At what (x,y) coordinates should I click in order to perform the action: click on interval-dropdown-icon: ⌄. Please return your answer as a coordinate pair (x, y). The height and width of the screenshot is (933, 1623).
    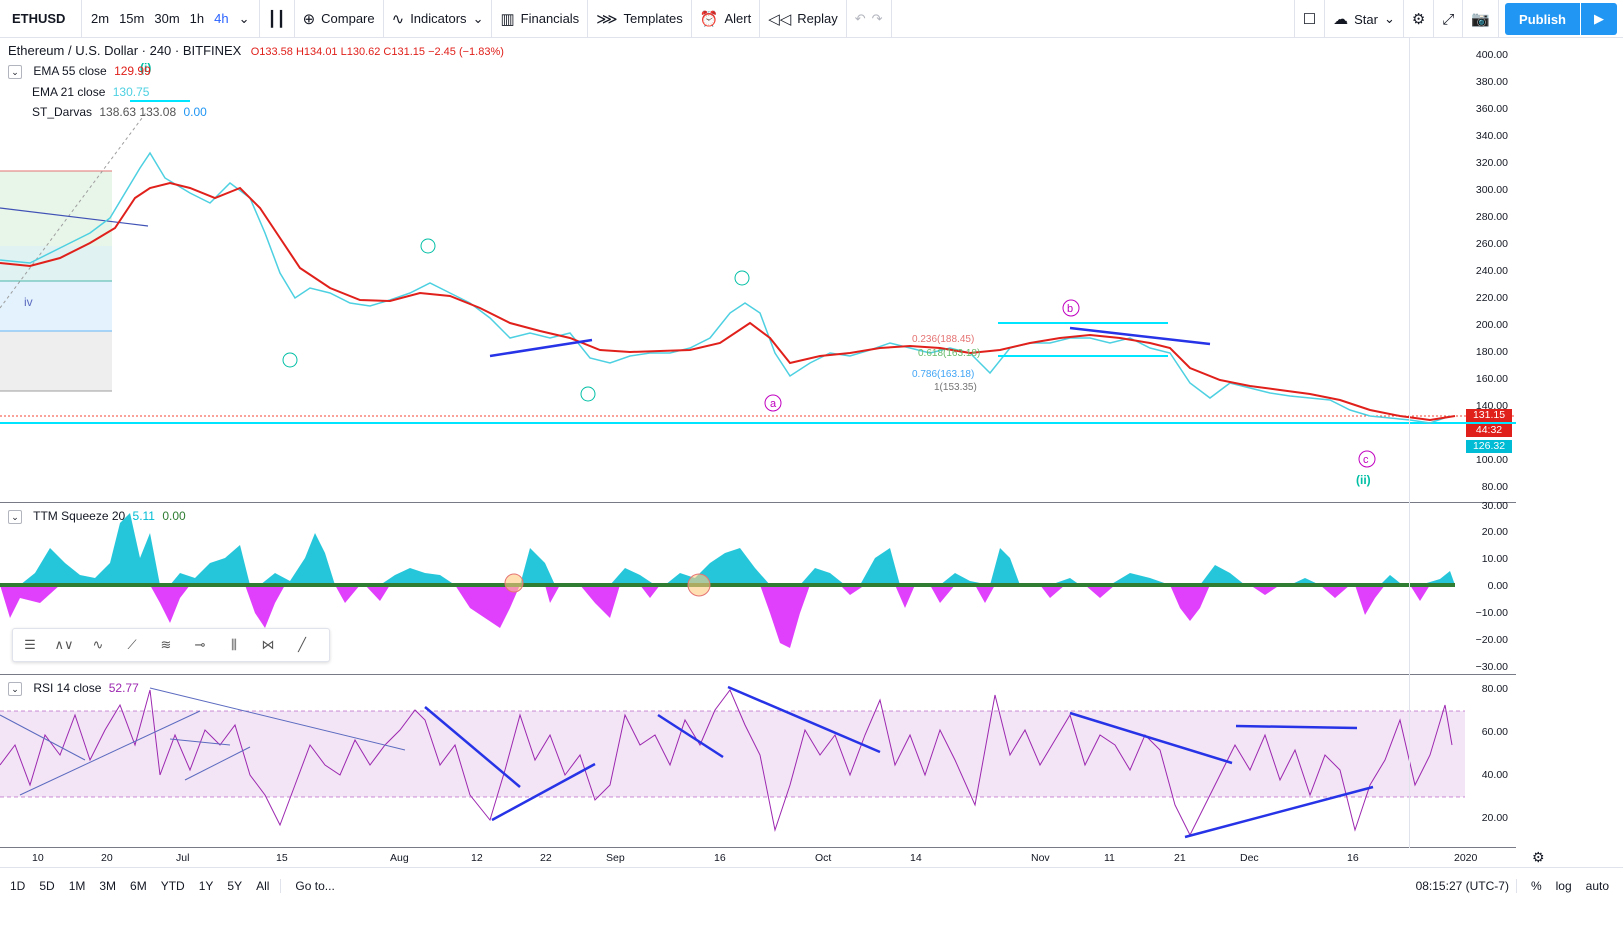
    Looking at the image, I should click on (244, 18).